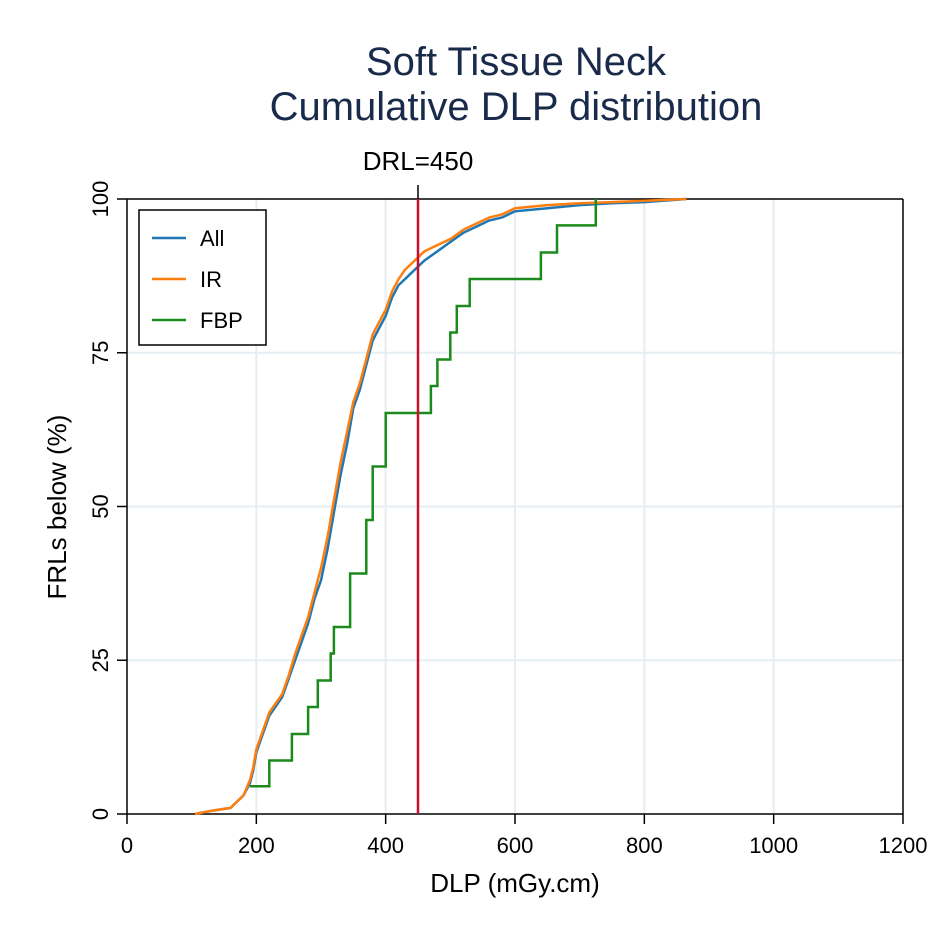  Describe the element at coordinates (127, 845) in the screenshot. I see `x-tick-label: 0` at that location.